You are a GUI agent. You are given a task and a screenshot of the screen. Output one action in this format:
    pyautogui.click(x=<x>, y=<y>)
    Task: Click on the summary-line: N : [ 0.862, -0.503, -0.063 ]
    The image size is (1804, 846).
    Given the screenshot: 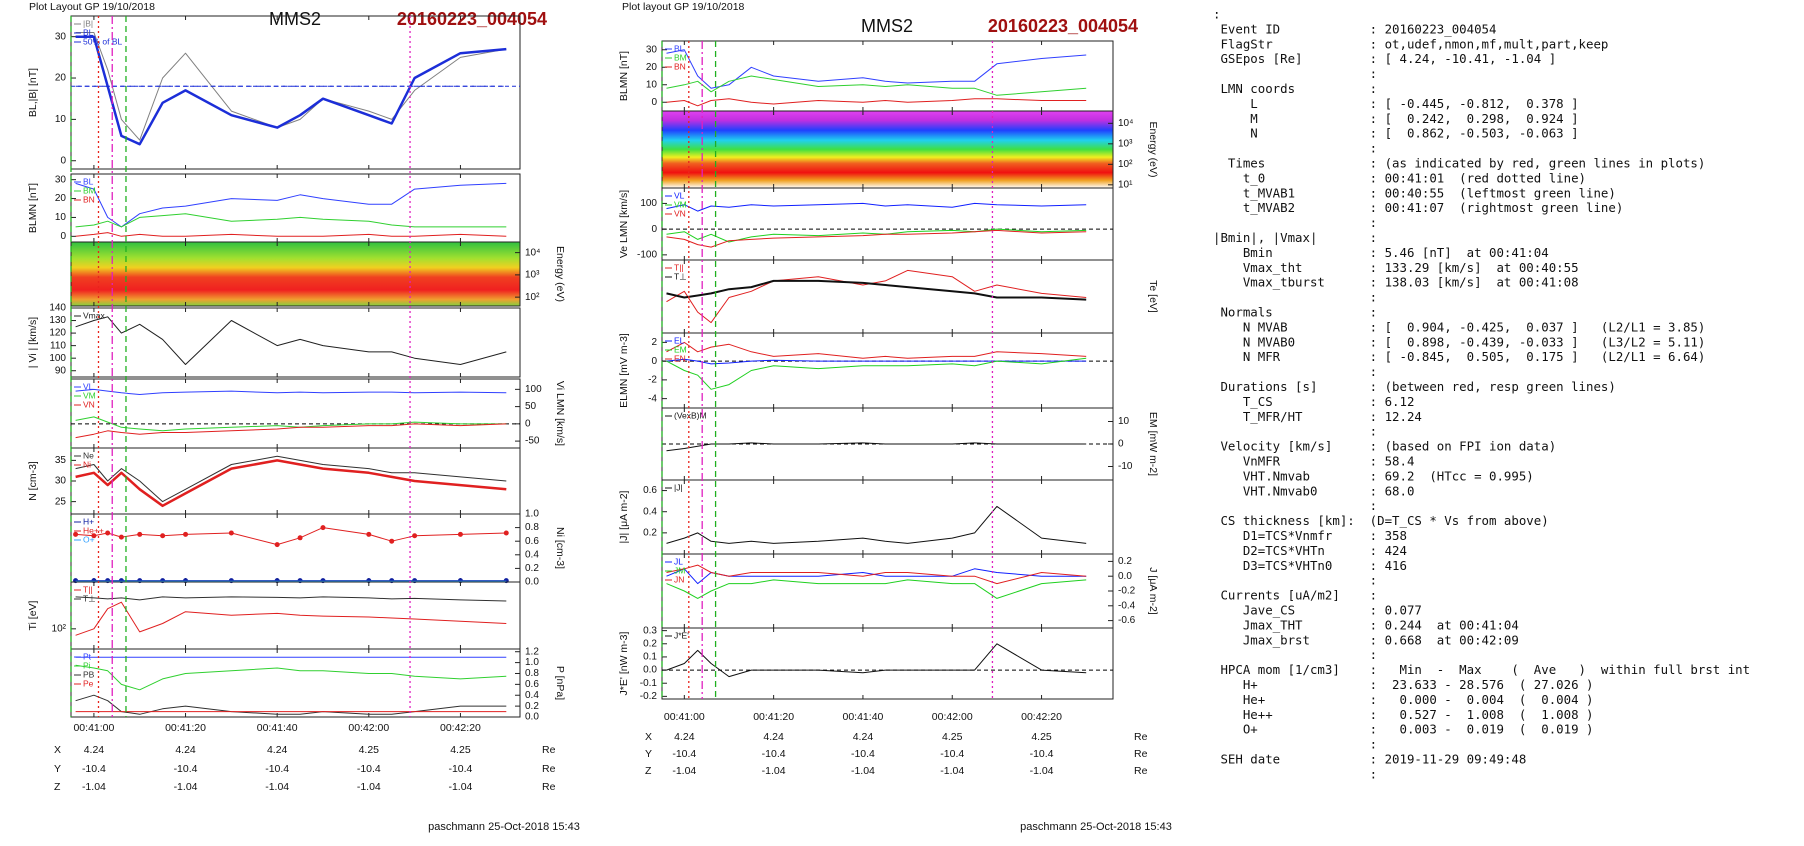 What is the action you would take?
    pyautogui.click(x=1396, y=133)
    